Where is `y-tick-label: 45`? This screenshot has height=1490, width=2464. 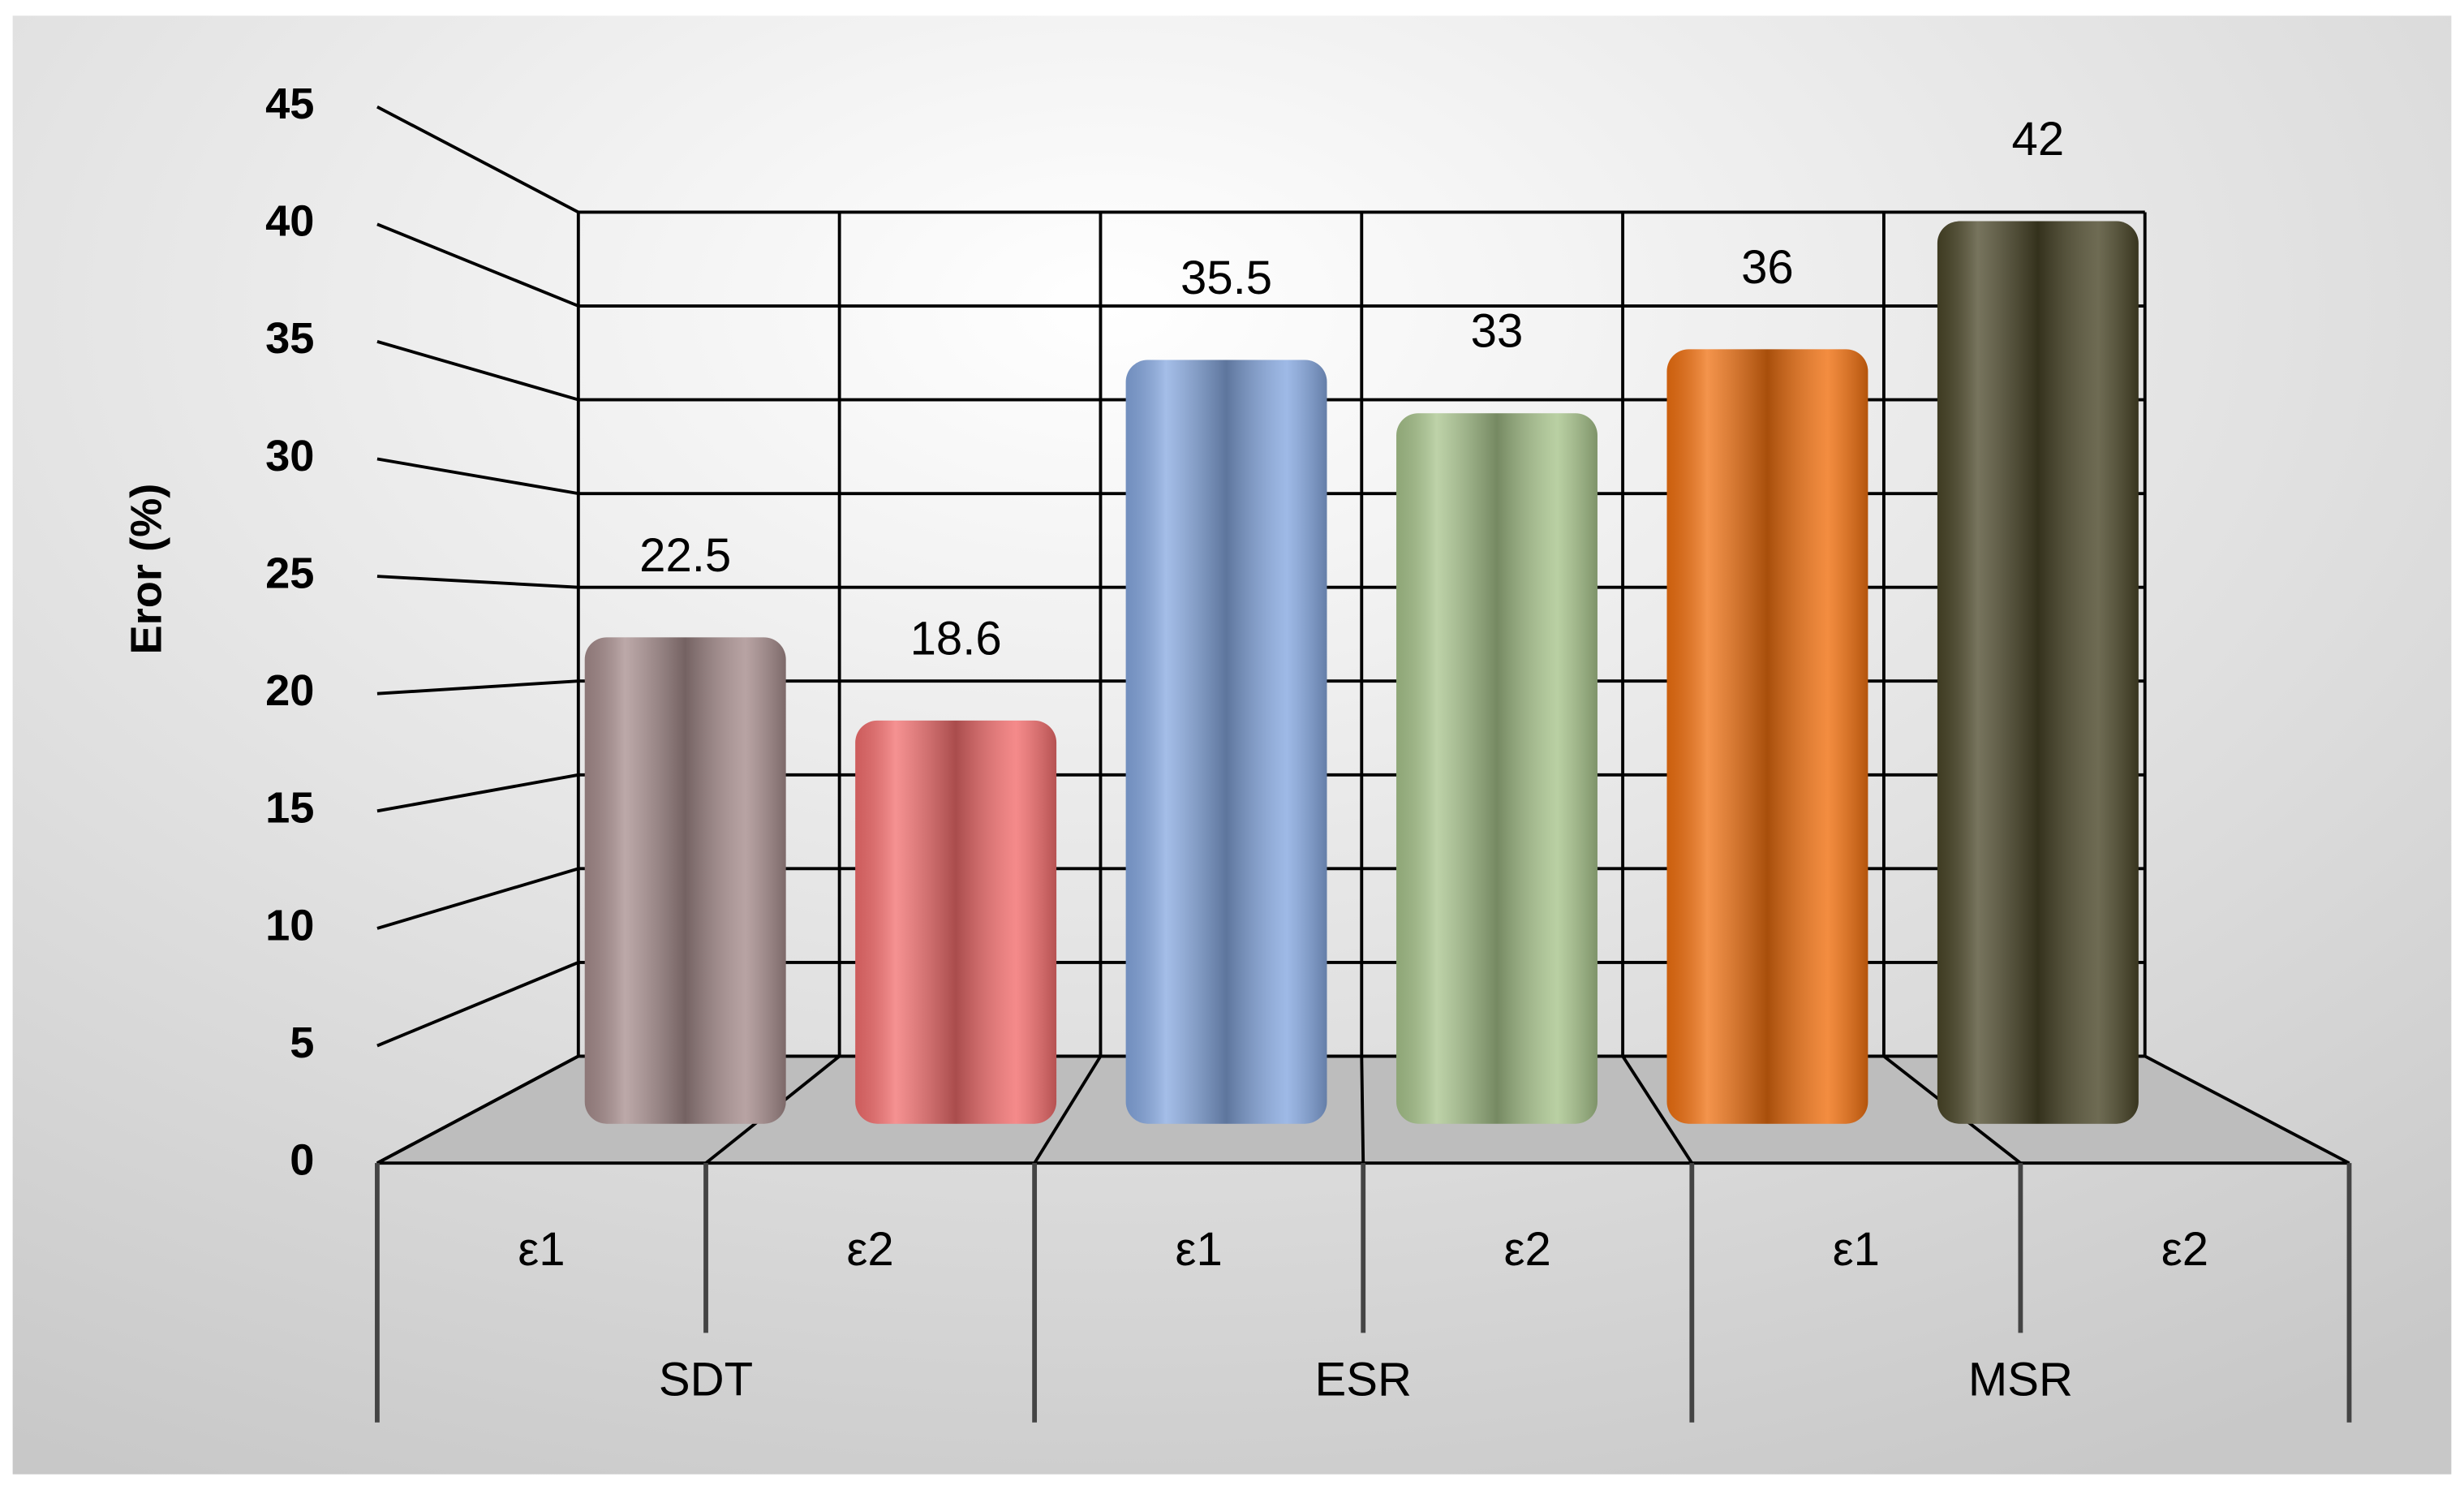
y-tick-label: 45 is located at coordinates (289, 104).